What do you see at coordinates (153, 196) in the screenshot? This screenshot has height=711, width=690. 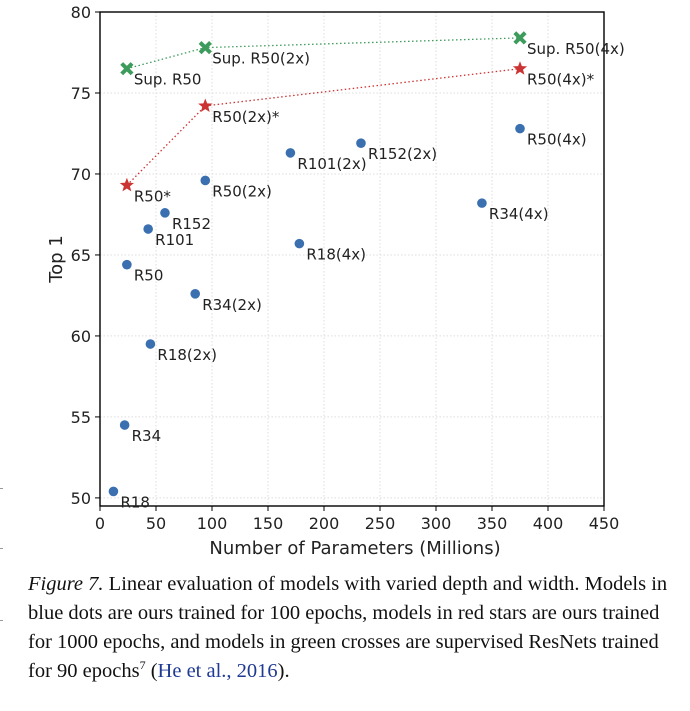 I see `data-point-label: R50*` at bounding box center [153, 196].